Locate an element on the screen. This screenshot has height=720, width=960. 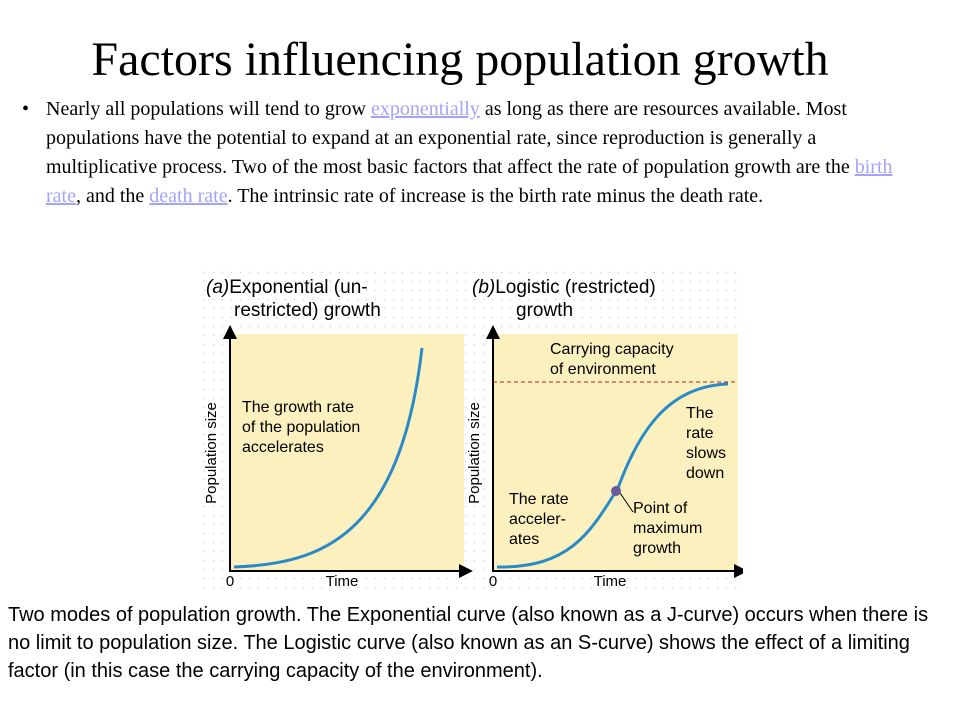
panel-a-note-line-2: of the population is located at coordinates (301, 427).